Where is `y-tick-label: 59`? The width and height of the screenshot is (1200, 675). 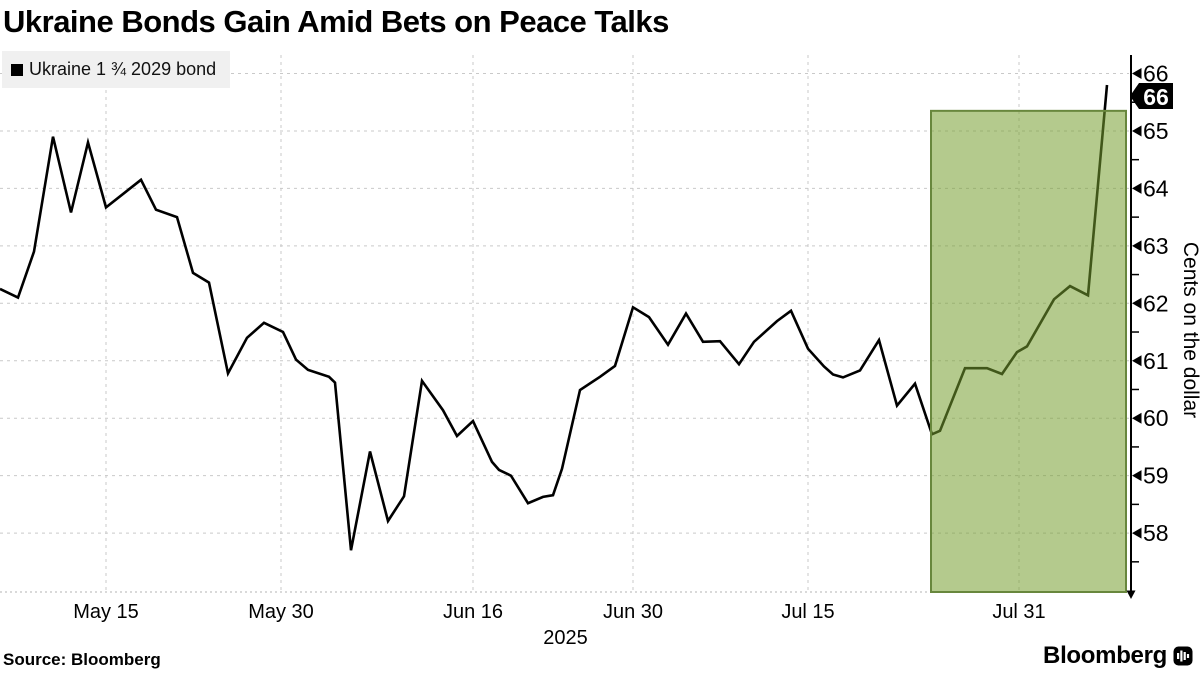 y-tick-label: 59 is located at coordinates (1156, 476).